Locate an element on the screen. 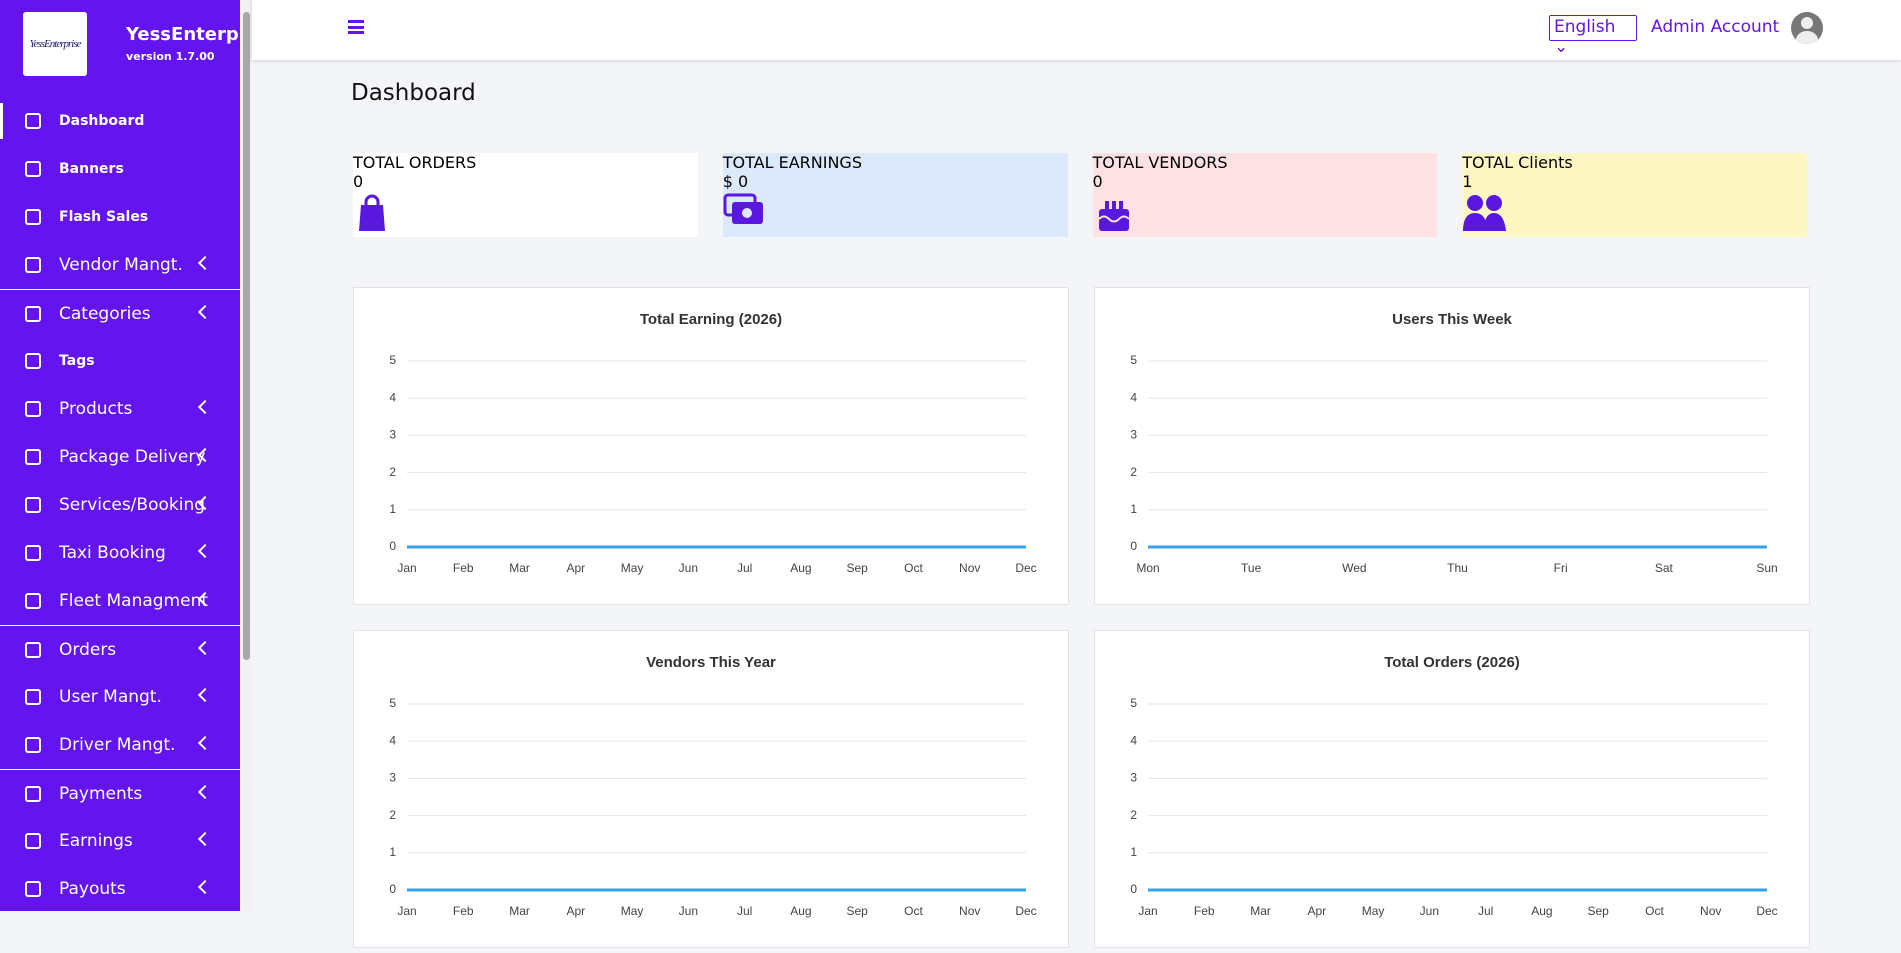 Image resolution: width=1901 pixels, height=953 pixels. avatar is located at coordinates (1807, 28).